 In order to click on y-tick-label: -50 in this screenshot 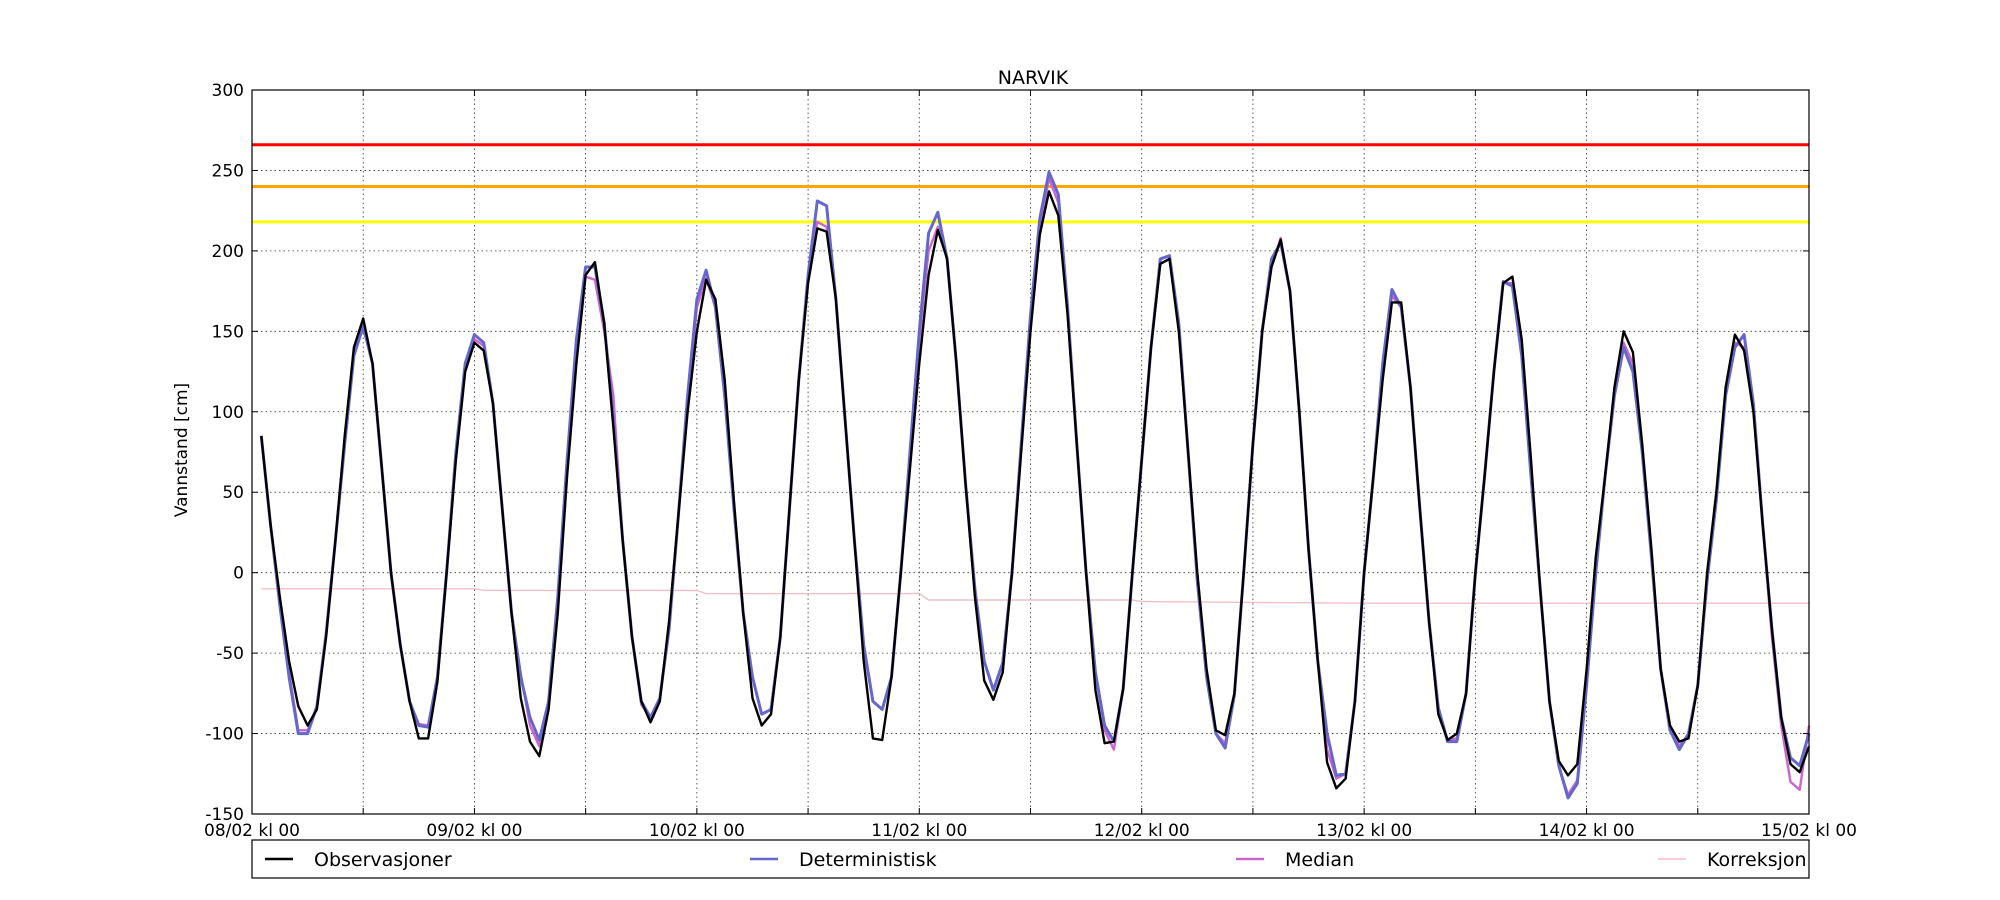, I will do `click(230, 654)`.